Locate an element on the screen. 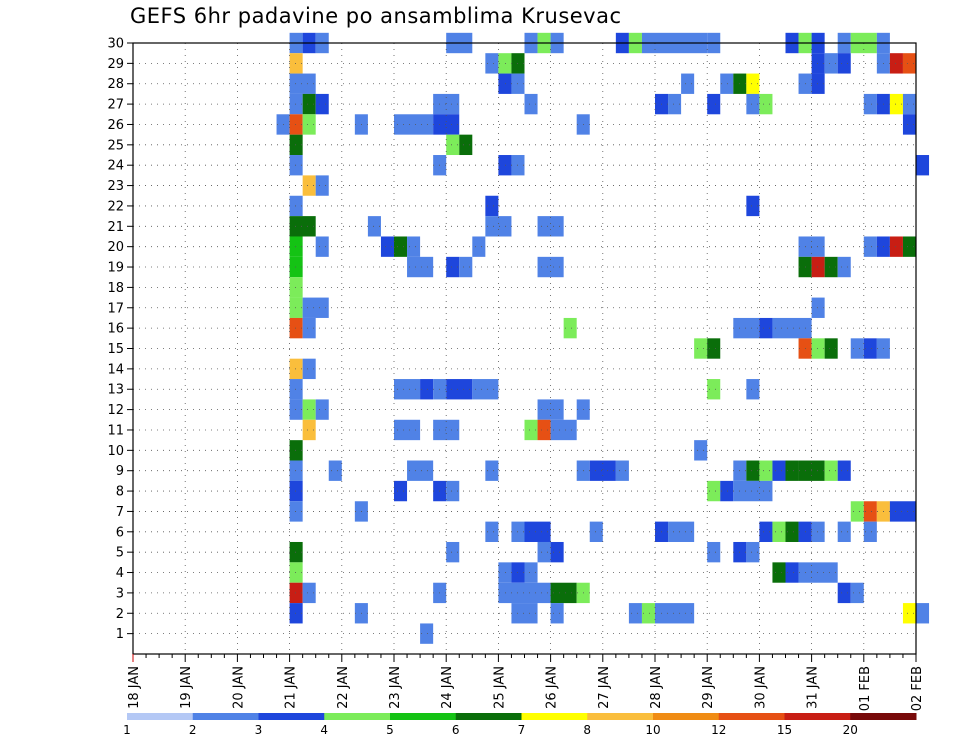 The height and width of the screenshot is (742, 960). x-tick-label: 28 JAN is located at coordinates (656, 687).